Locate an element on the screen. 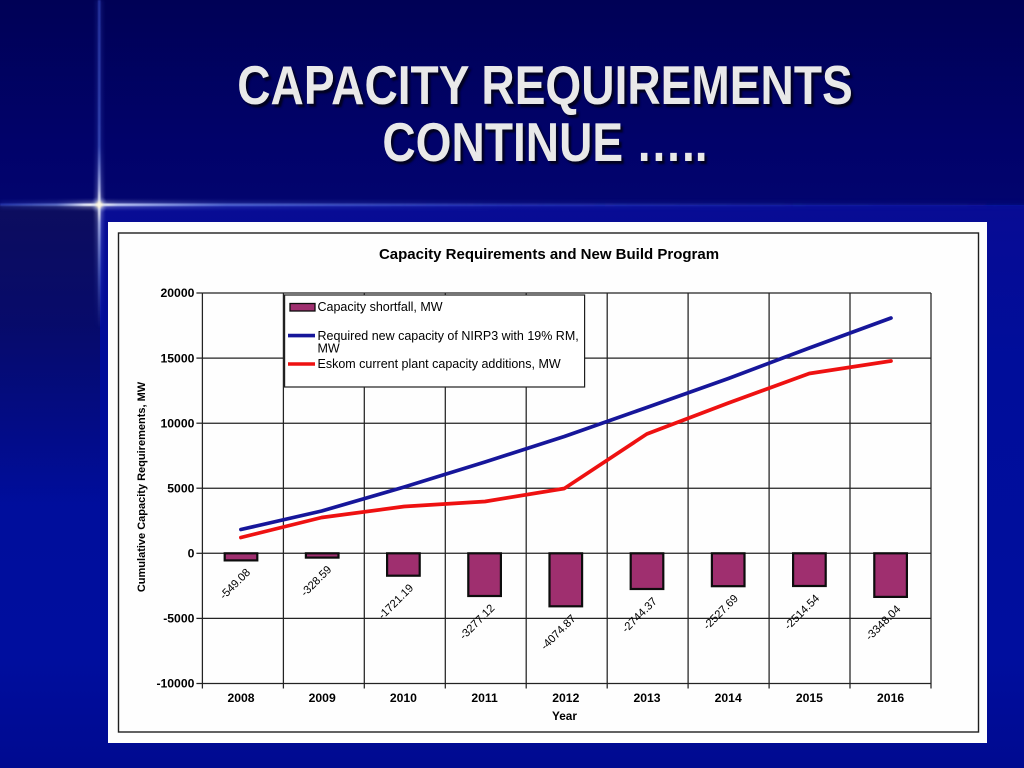  svg-text: -328.59 is located at coordinates (316, 581).